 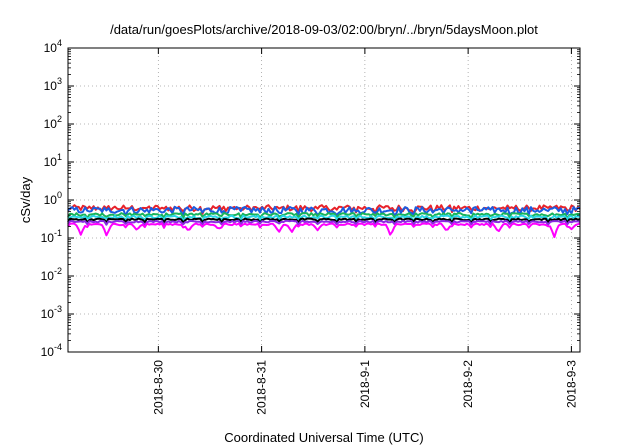 What do you see at coordinates (158, 387) in the screenshot?
I see `x-tick-label: 2018-8-30` at bounding box center [158, 387].